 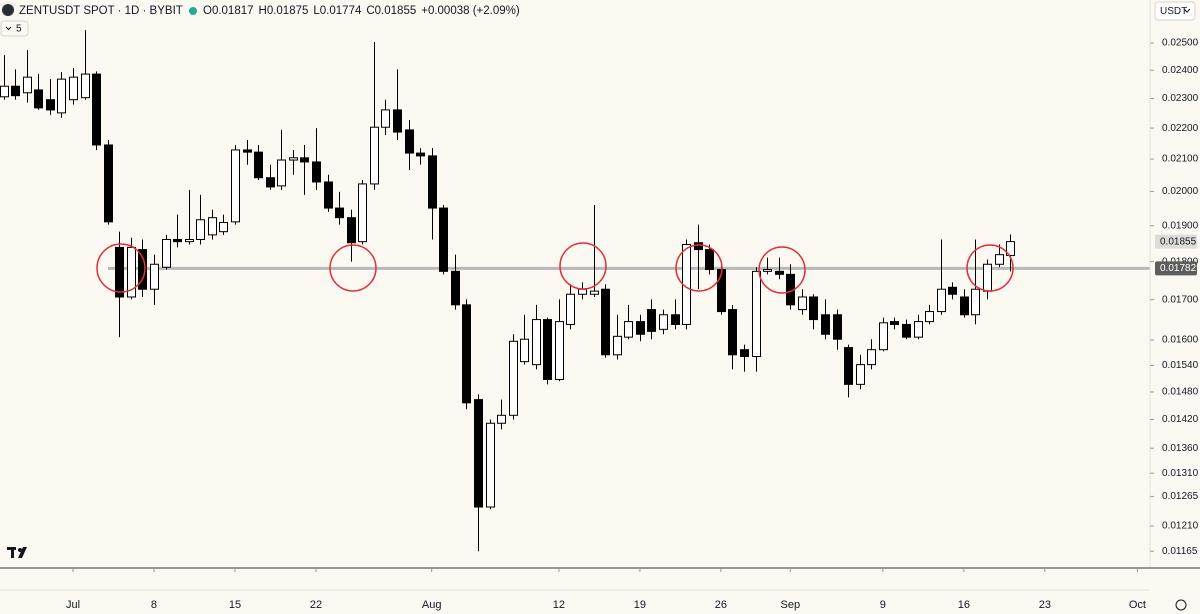 I want to click on price-label: 0.01782, so click(x=1178, y=268).